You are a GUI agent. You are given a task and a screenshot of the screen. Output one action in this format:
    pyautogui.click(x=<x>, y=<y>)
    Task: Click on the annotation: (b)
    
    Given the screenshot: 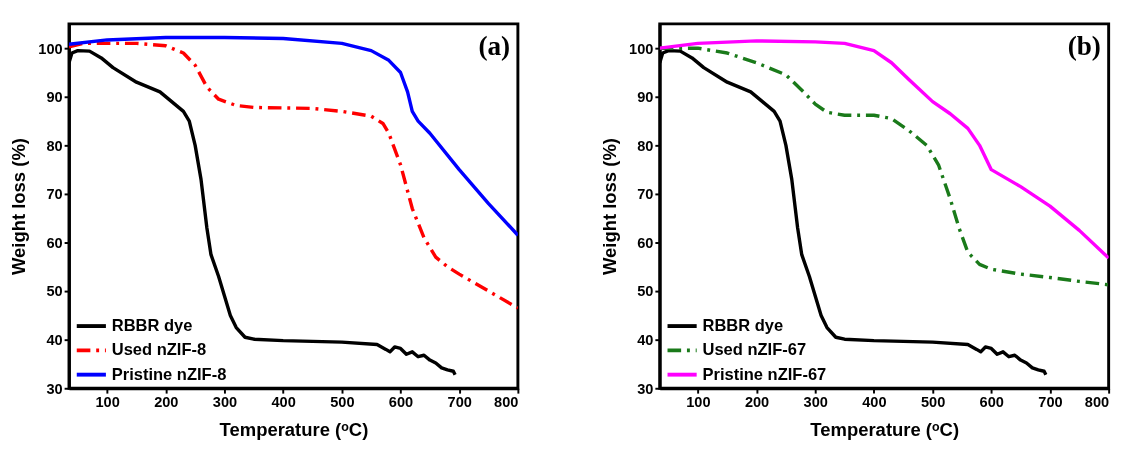 What is the action you would take?
    pyautogui.click(x=1084, y=45)
    